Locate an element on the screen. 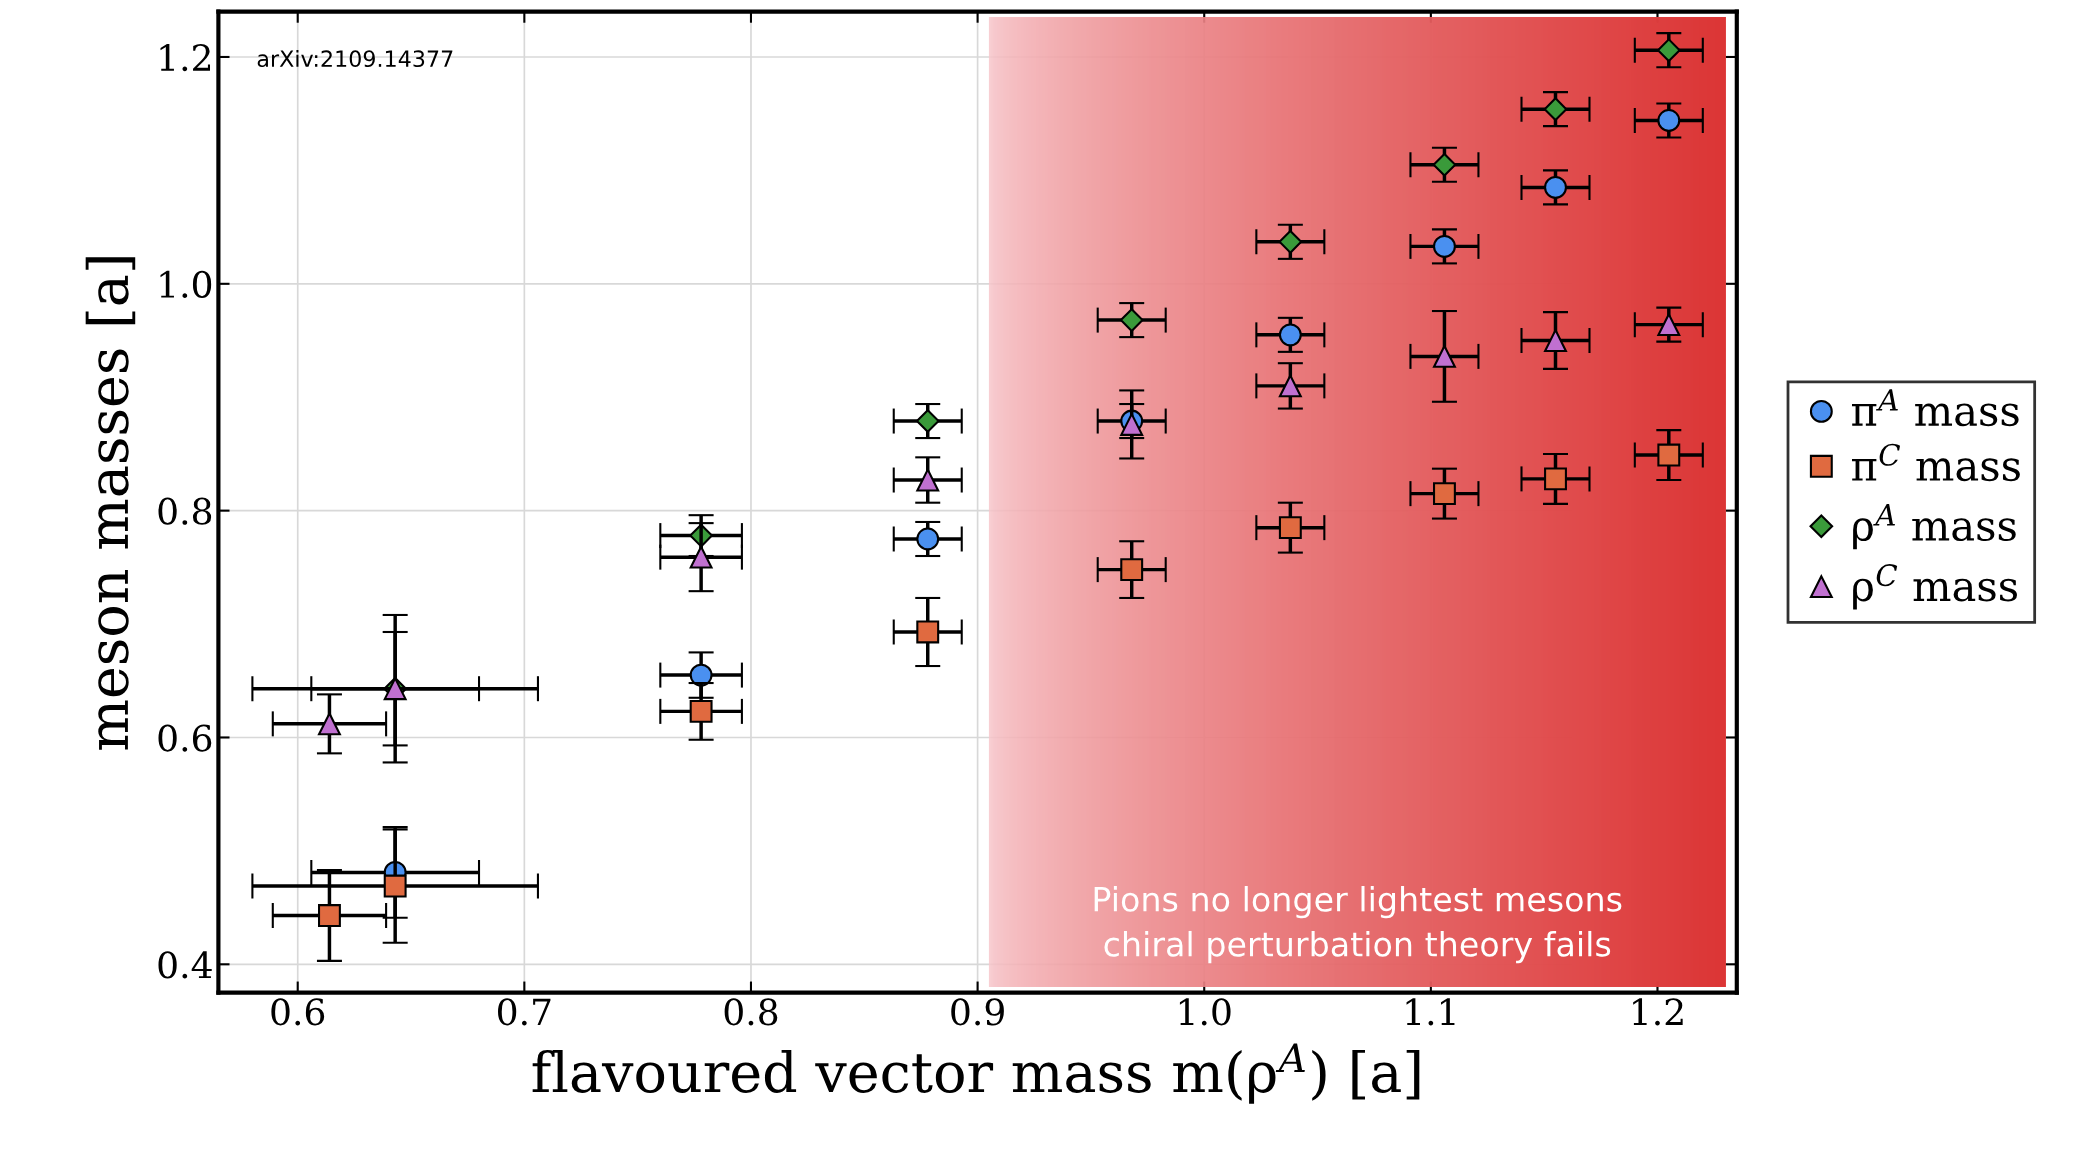 This screenshot has height=1161, width=2080. legend-label: π$^{A}$ mass is located at coordinates (1935, 408).